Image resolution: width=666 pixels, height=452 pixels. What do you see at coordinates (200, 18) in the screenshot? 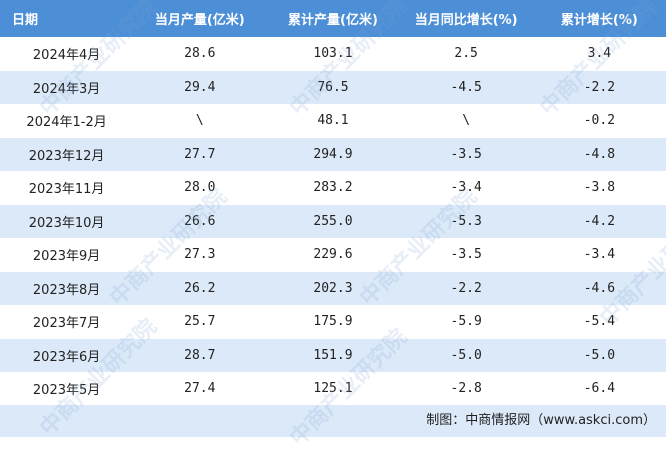
I see `column-header: 当月产量(亿米)` at bounding box center [200, 18].